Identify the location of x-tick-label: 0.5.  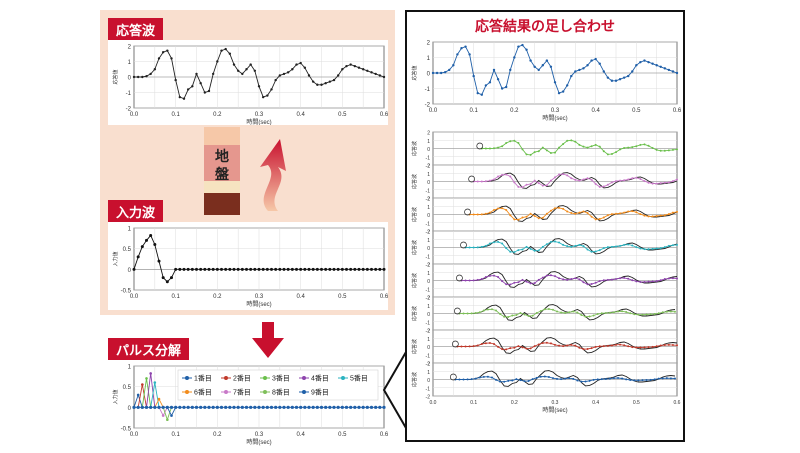
(636, 403).